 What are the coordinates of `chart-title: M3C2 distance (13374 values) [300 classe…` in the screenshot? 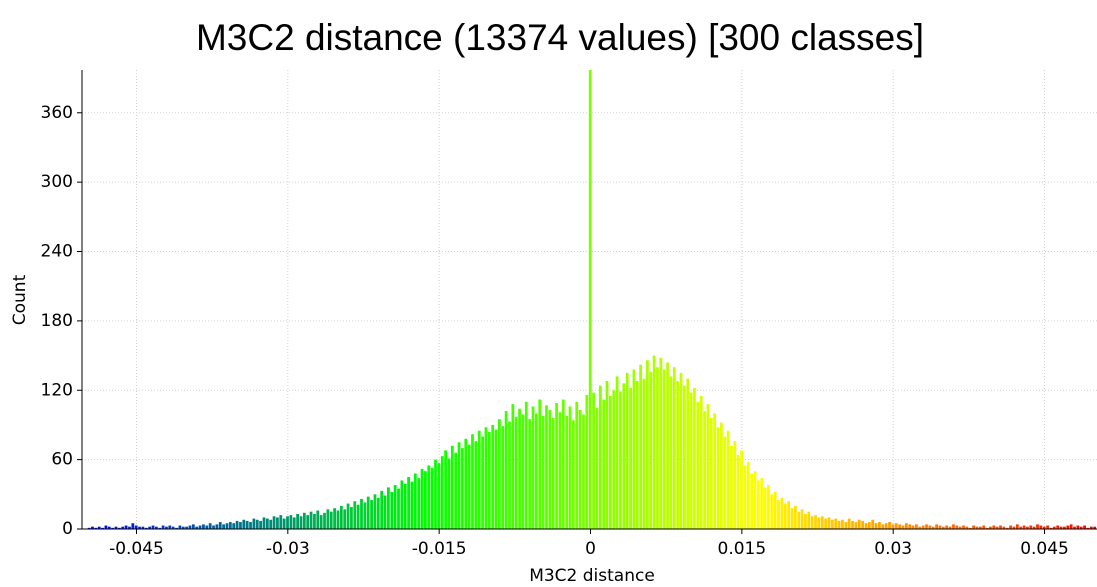 It's located at (560, 37).